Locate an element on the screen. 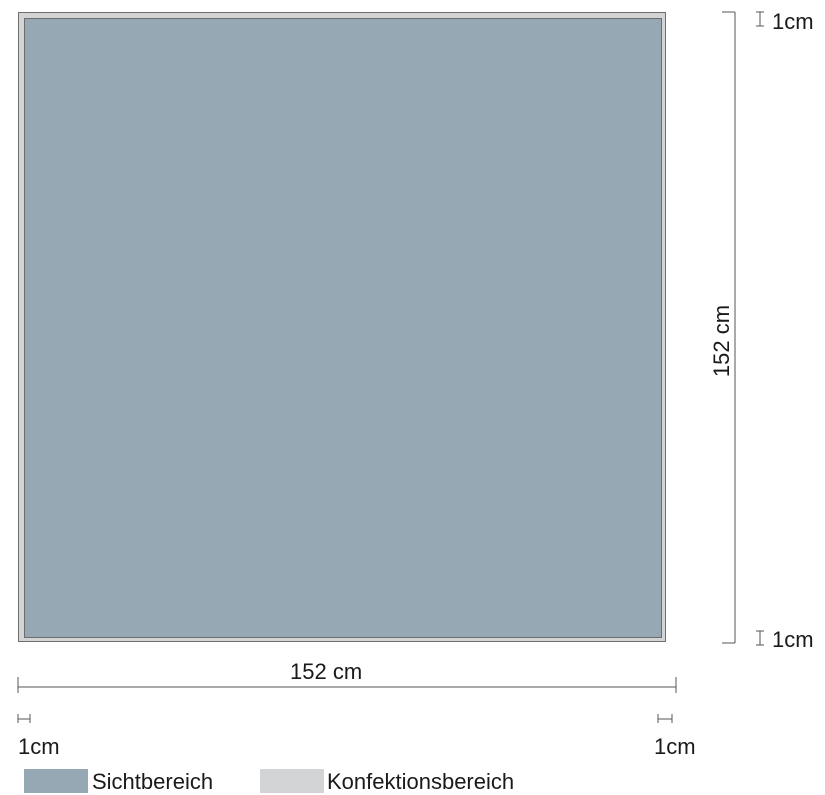 The width and height of the screenshot is (825, 795). legend-swatch-finishing-area is located at coordinates (292, 781).